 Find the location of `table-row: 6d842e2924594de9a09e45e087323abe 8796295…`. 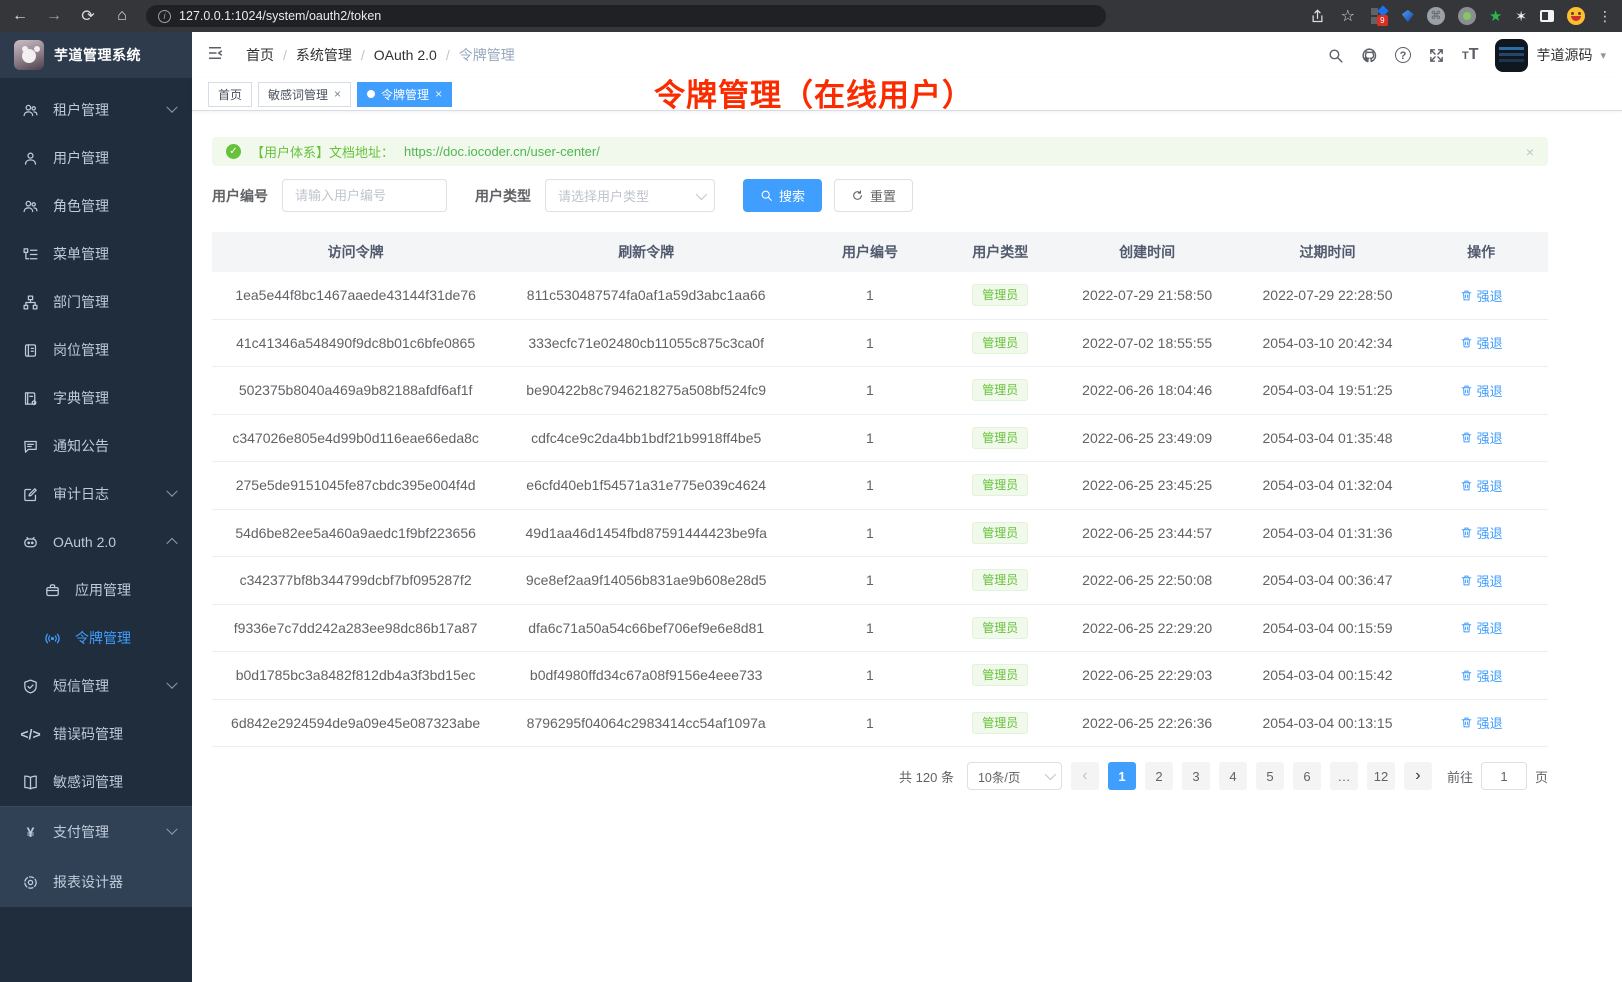

table-row: 6d842e2924594de9a09e45e087323abe 8796295… is located at coordinates (880, 723).